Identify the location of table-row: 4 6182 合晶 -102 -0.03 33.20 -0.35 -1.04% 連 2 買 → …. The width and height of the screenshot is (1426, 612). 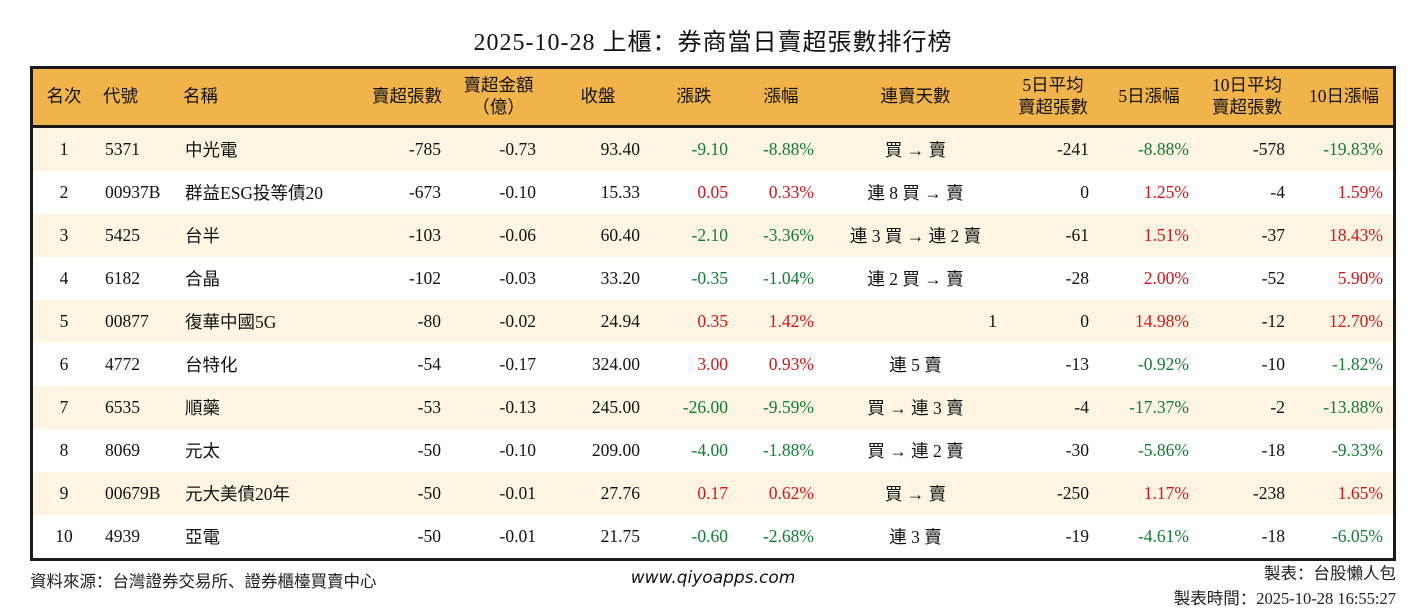
(713, 278).